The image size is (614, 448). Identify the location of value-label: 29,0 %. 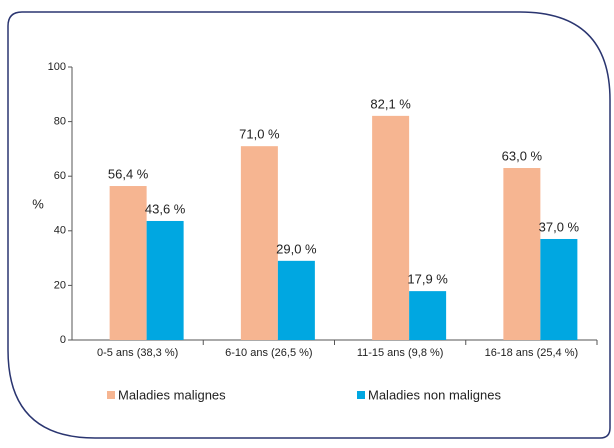
(296, 248).